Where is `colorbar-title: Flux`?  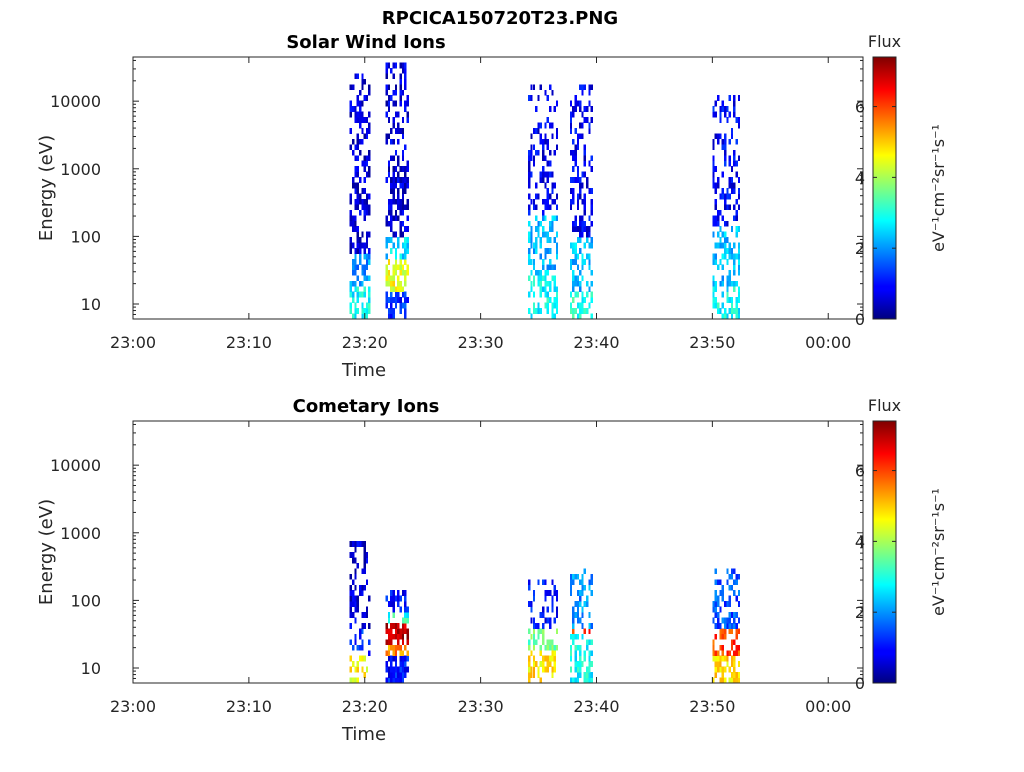
colorbar-title: Flux is located at coordinates (884, 41).